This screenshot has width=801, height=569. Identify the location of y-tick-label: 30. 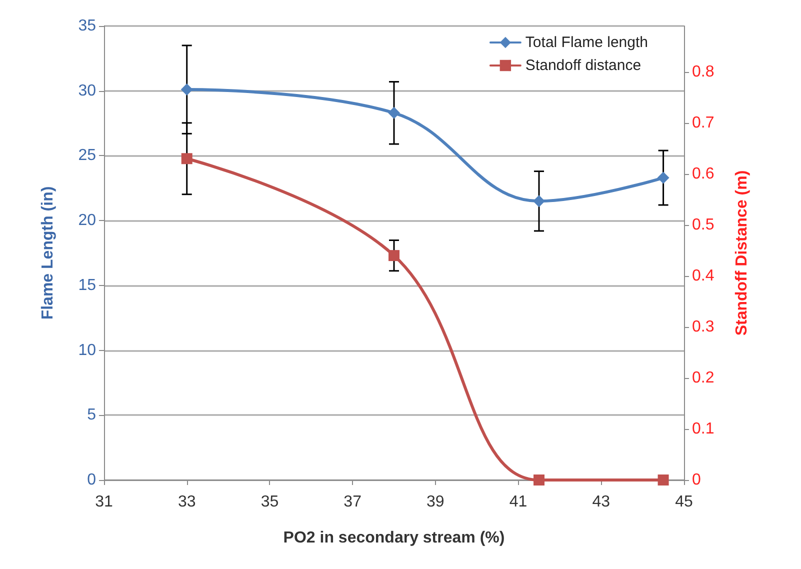
(87, 91).